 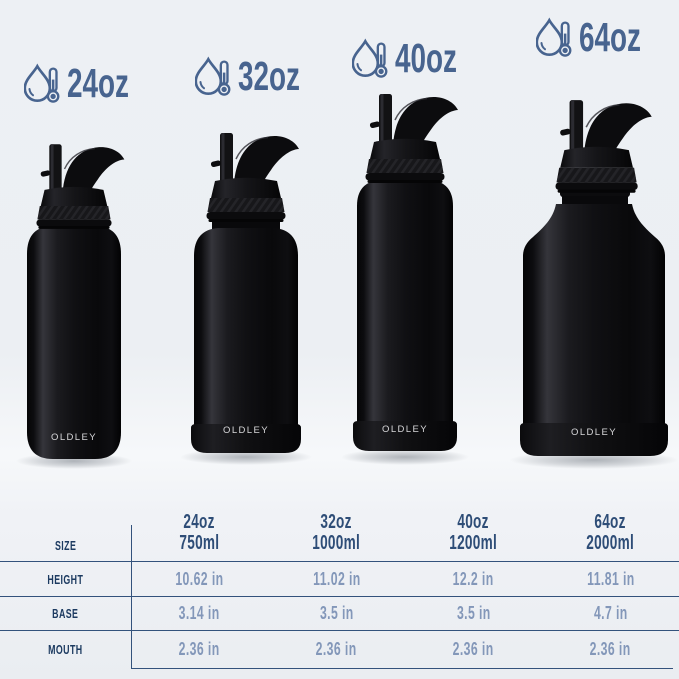 What do you see at coordinates (336, 578) in the screenshot?
I see `spec-height-32oz: 11.02 in` at bounding box center [336, 578].